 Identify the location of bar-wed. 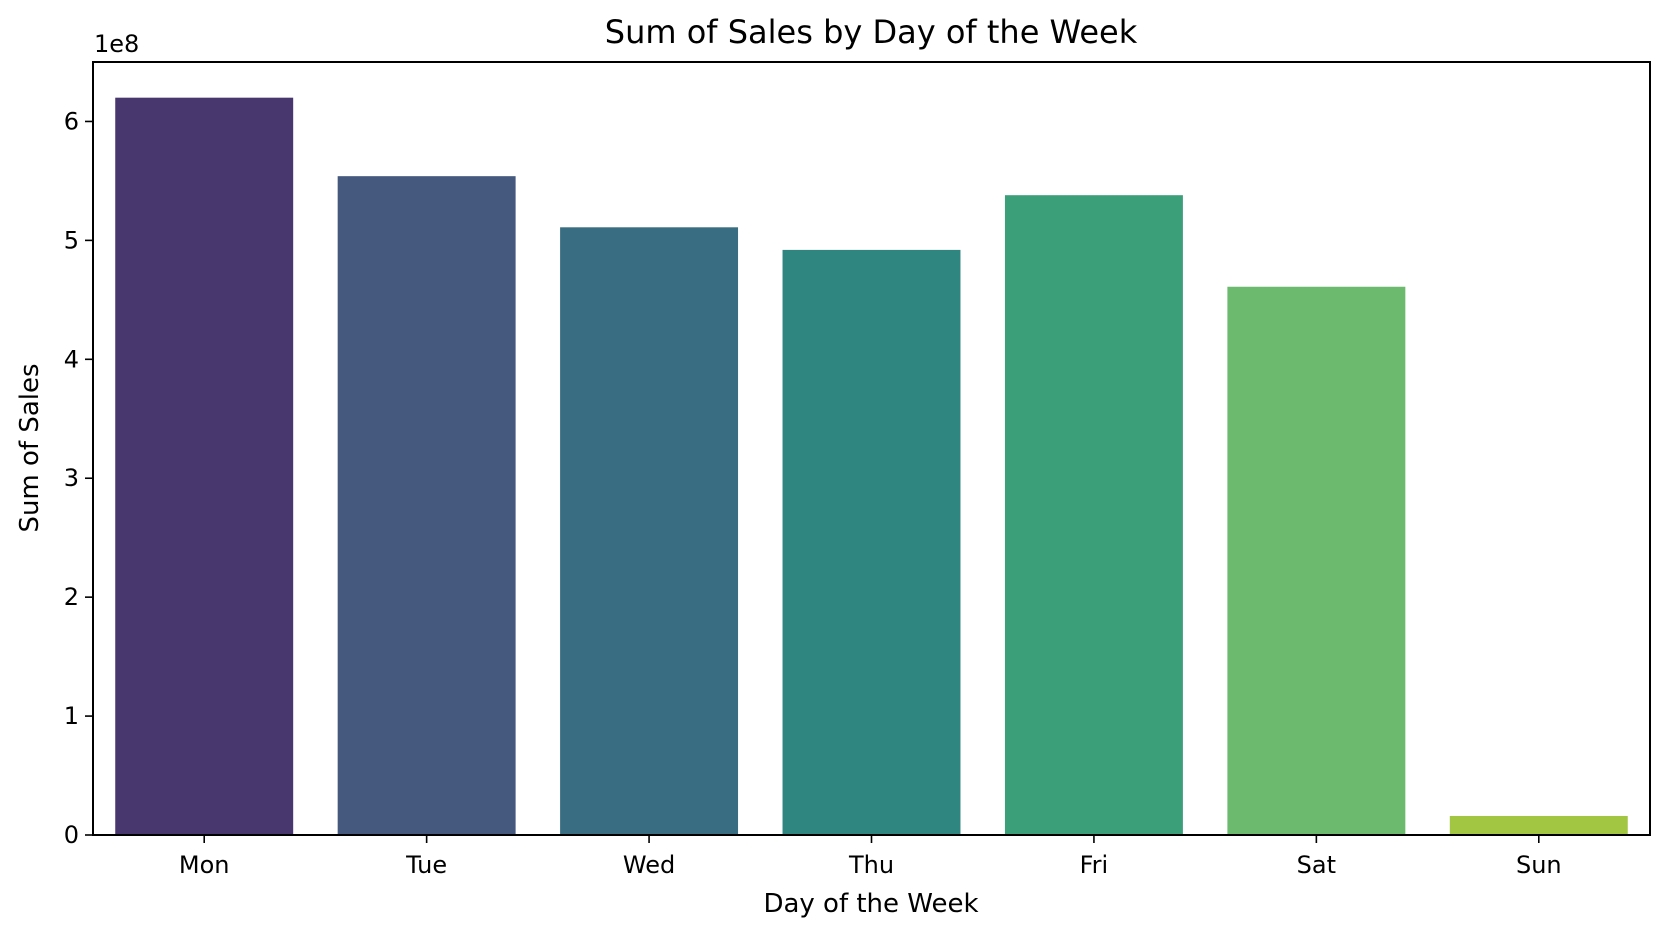
(649, 531).